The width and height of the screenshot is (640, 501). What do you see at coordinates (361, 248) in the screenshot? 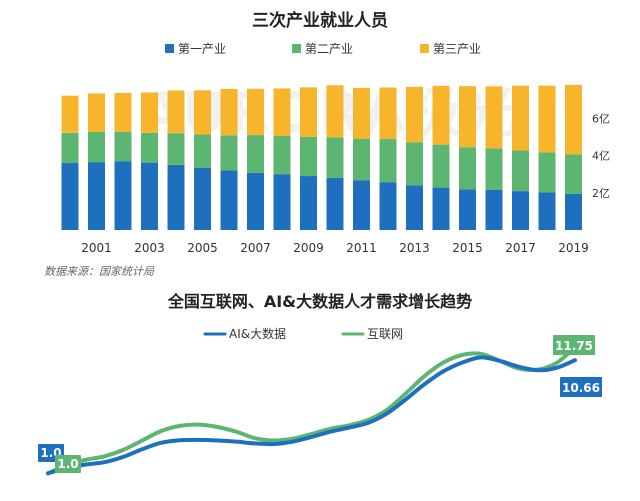
I see `x-tick-label-2011: 2011` at bounding box center [361, 248].